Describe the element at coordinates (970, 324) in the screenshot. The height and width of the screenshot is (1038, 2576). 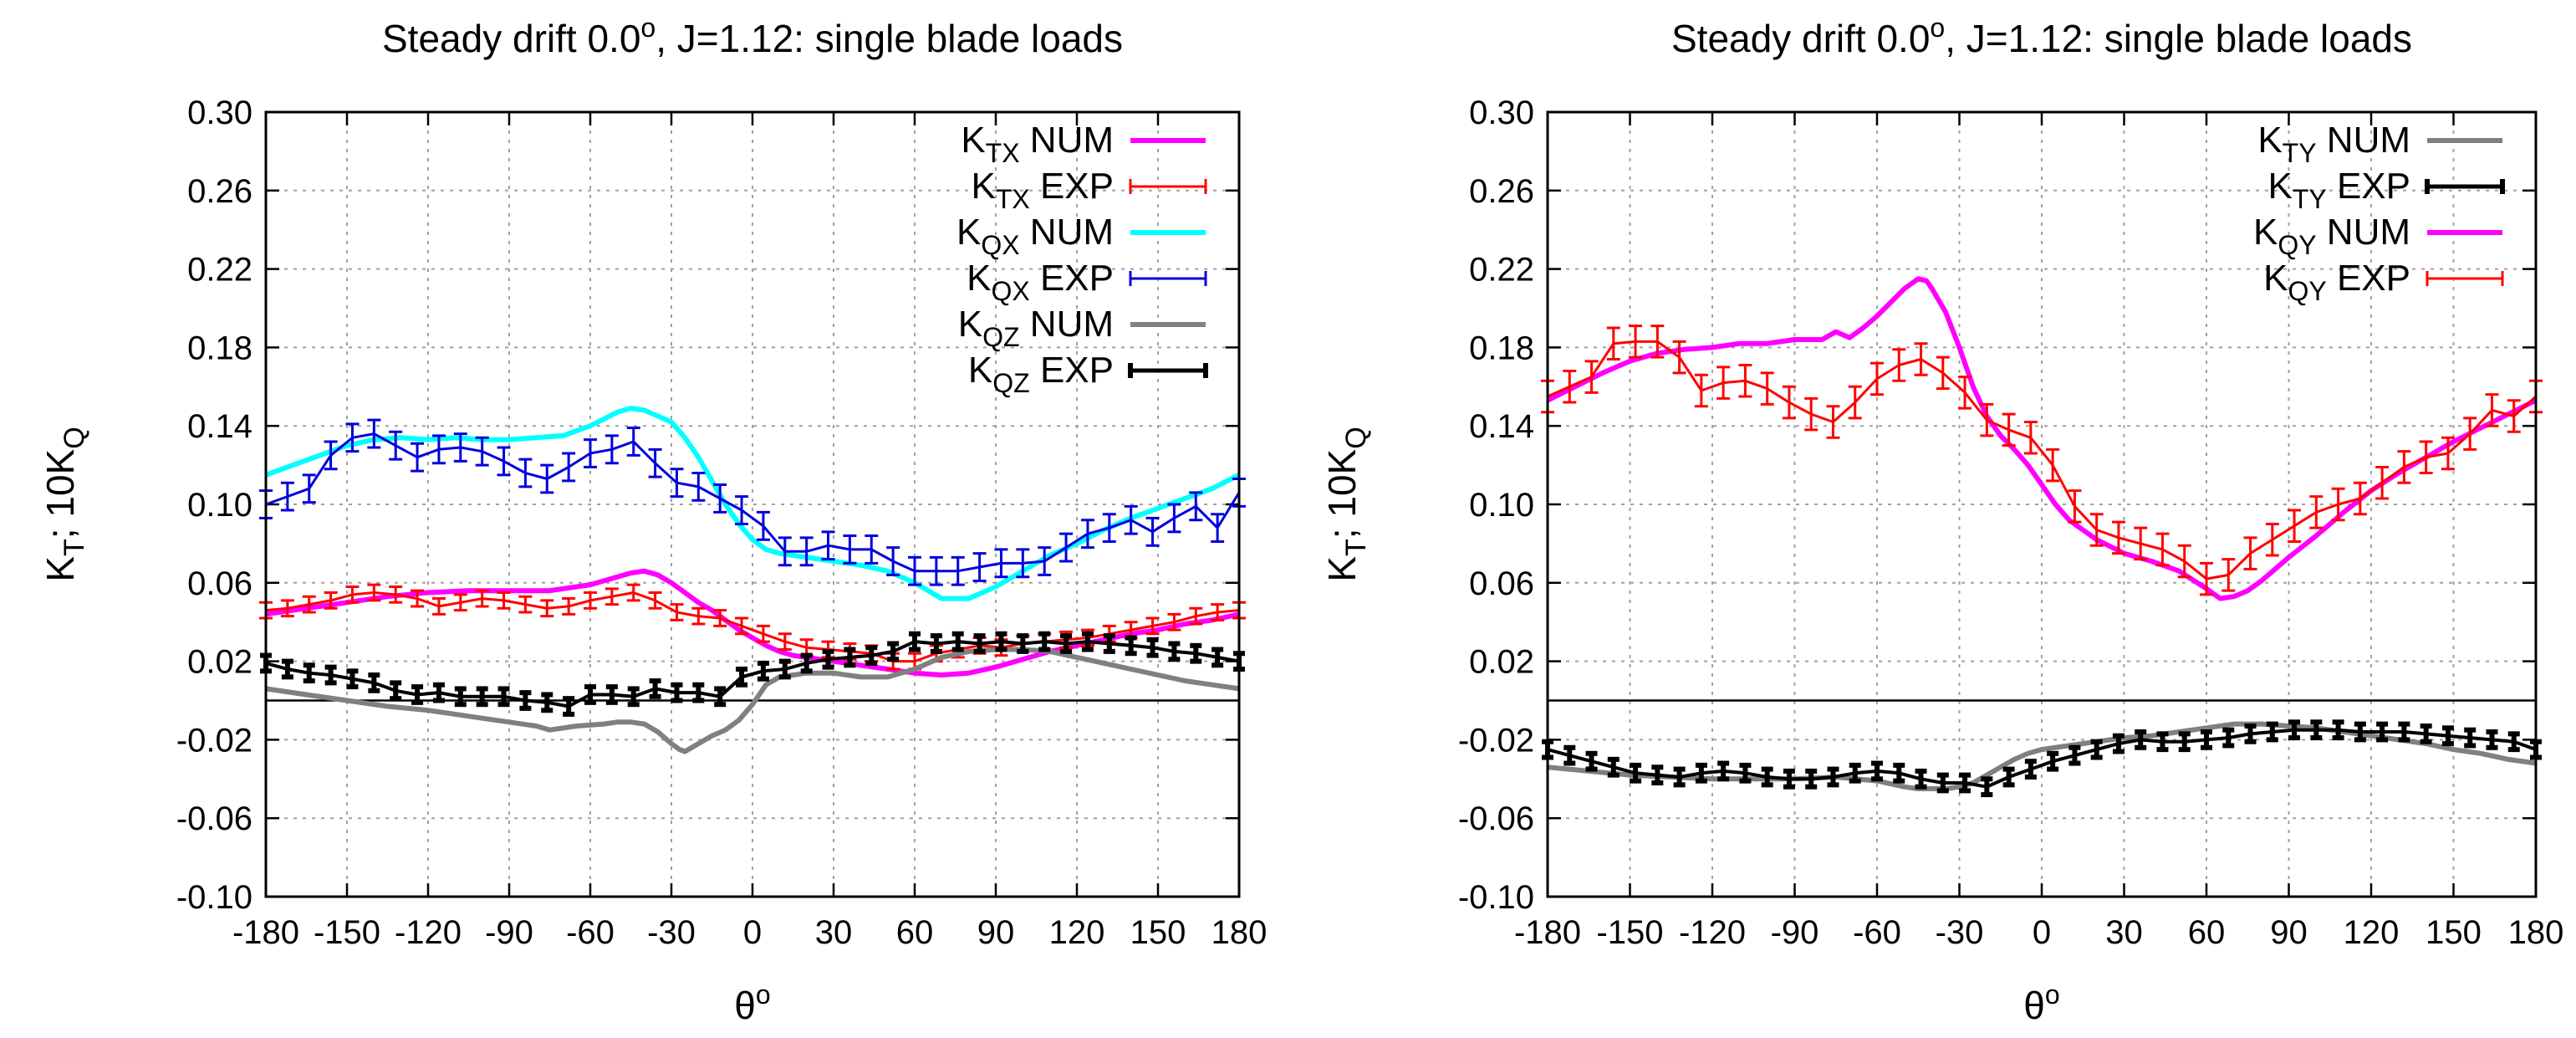
I see `chart1-legend-qz-num-sym: K` at that location.